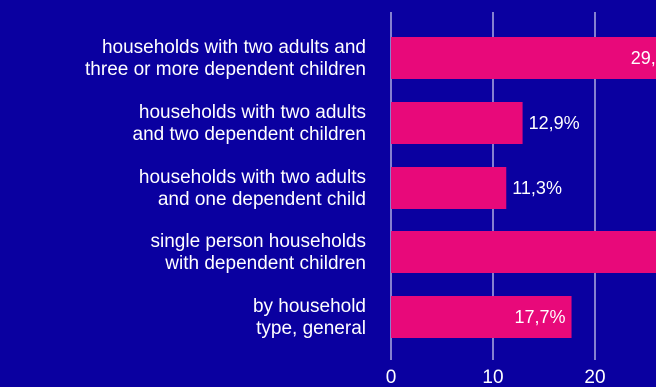 The width and height of the screenshot is (656, 387). What do you see at coordinates (539, 317) in the screenshot?
I see `data-label: 17,7%` at bounding box center [539, 317].